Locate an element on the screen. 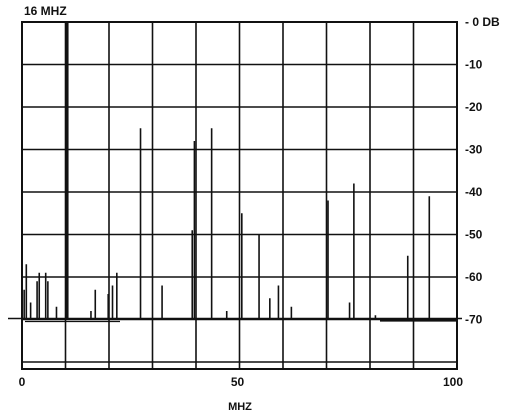 This screenshot has width=519, height=417. x-tick-label: 100 is located at coordinates (453, 382).